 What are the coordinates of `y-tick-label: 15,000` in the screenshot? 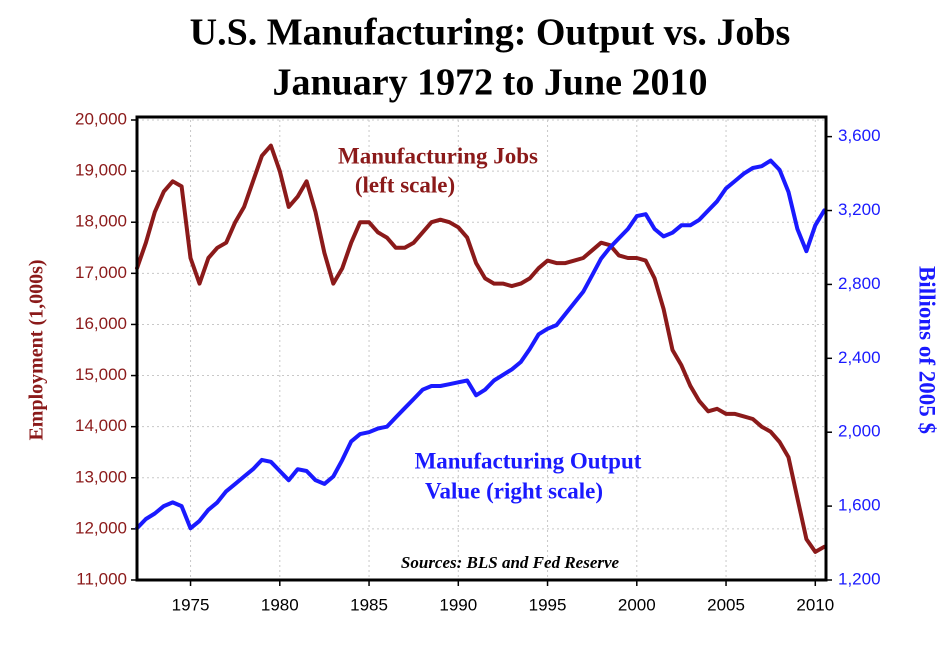 It's located at (101, 374).